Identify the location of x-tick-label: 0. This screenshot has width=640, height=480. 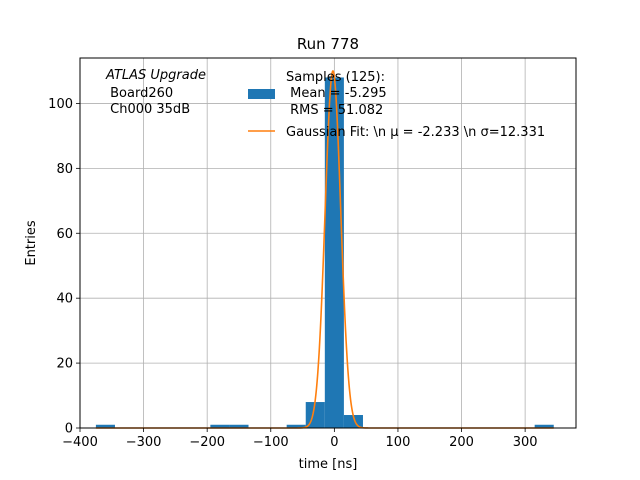
(334, 442).